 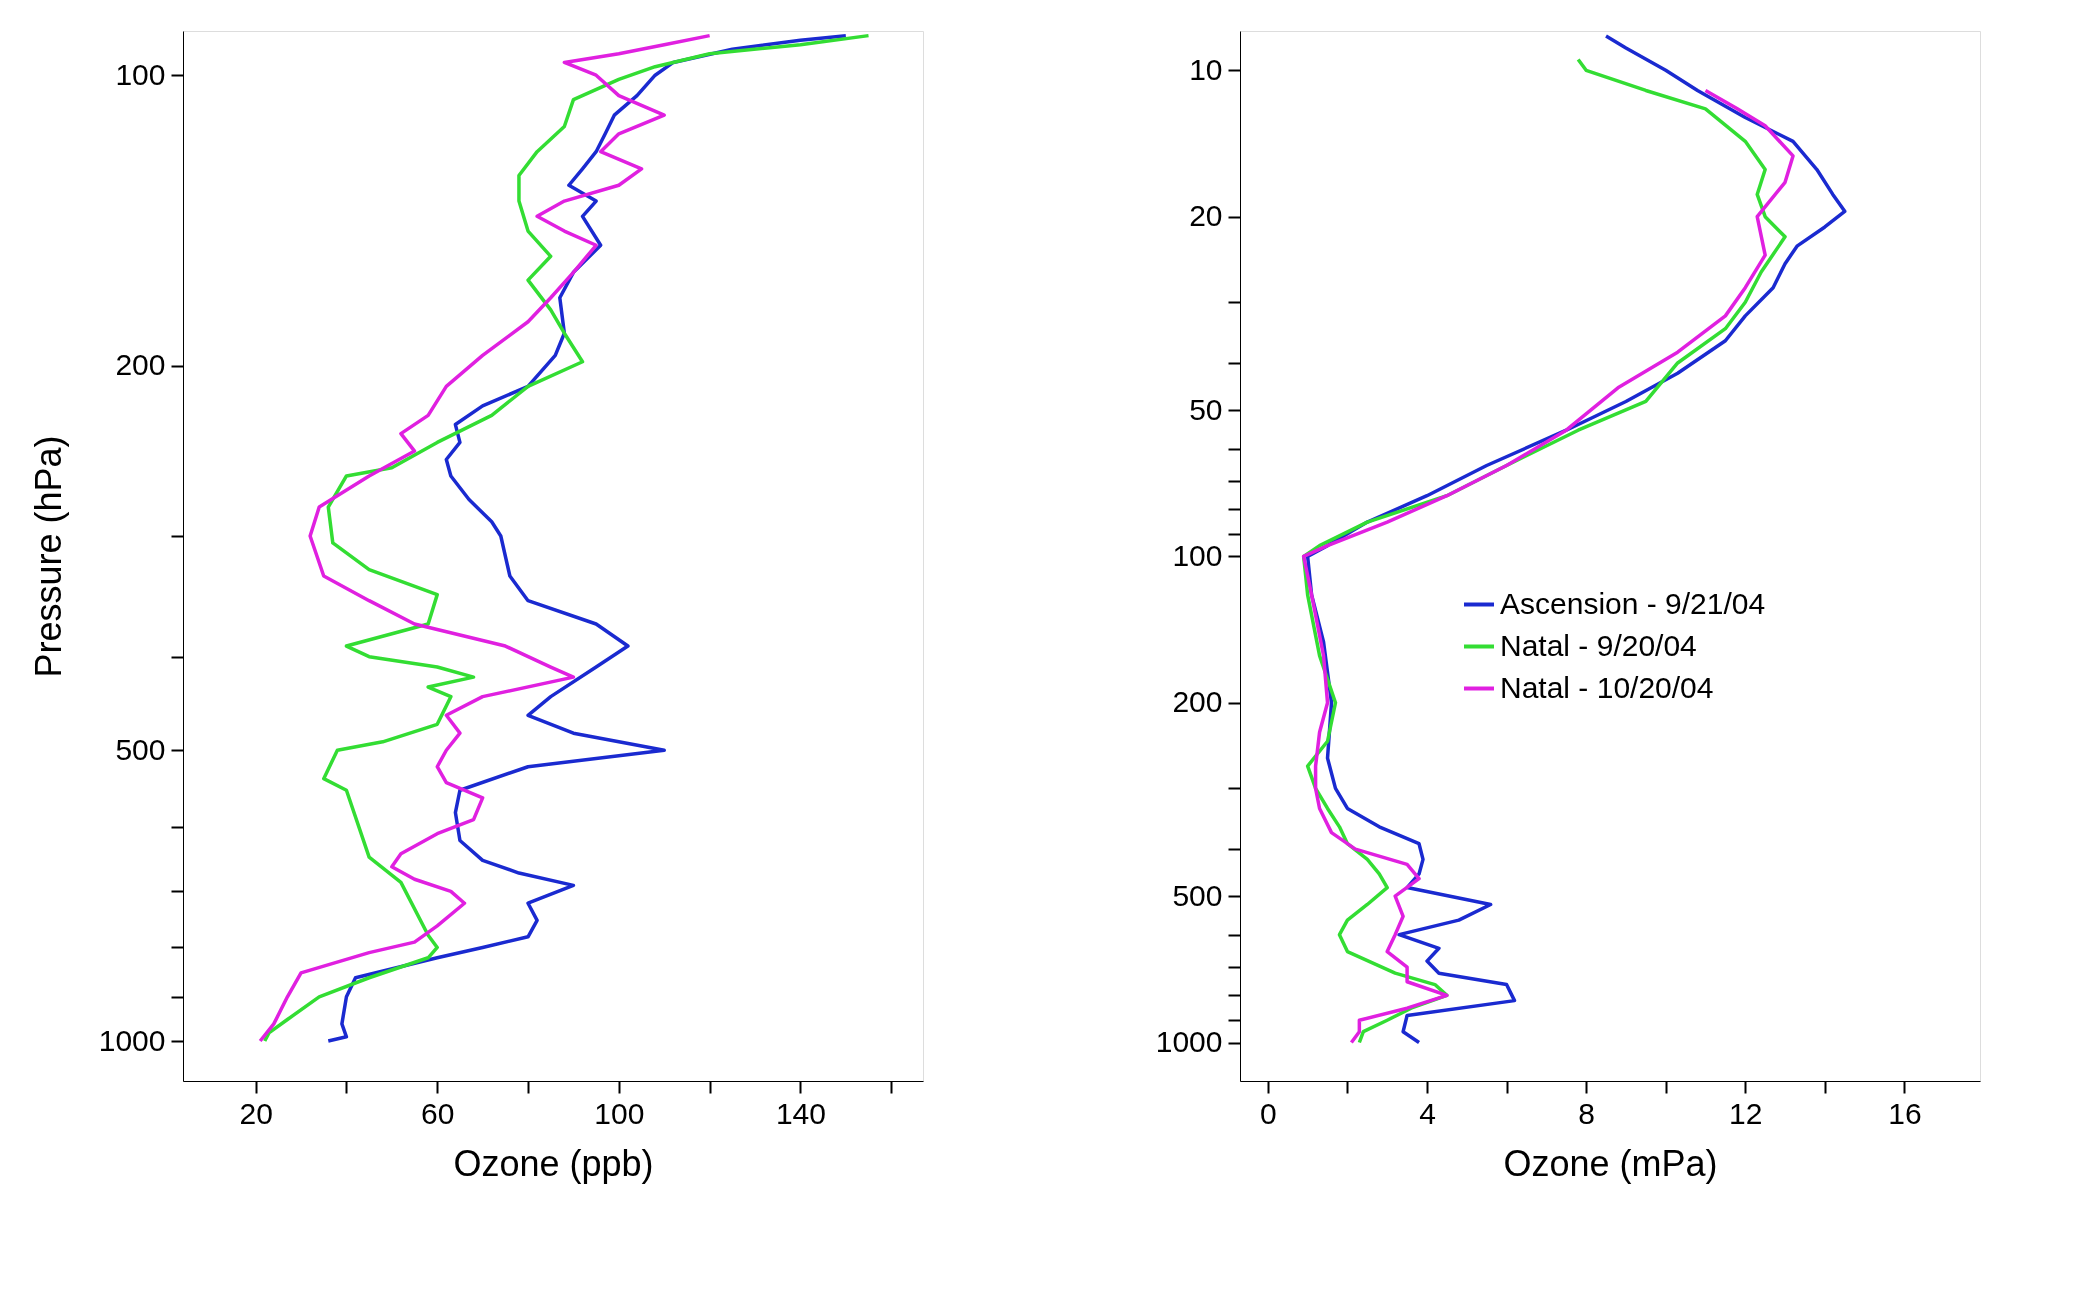 What do you see at coordinates (1746, 1113) in the screenshot?
I see `x-tick-label: 12` at bounding box center [1746, 1113].